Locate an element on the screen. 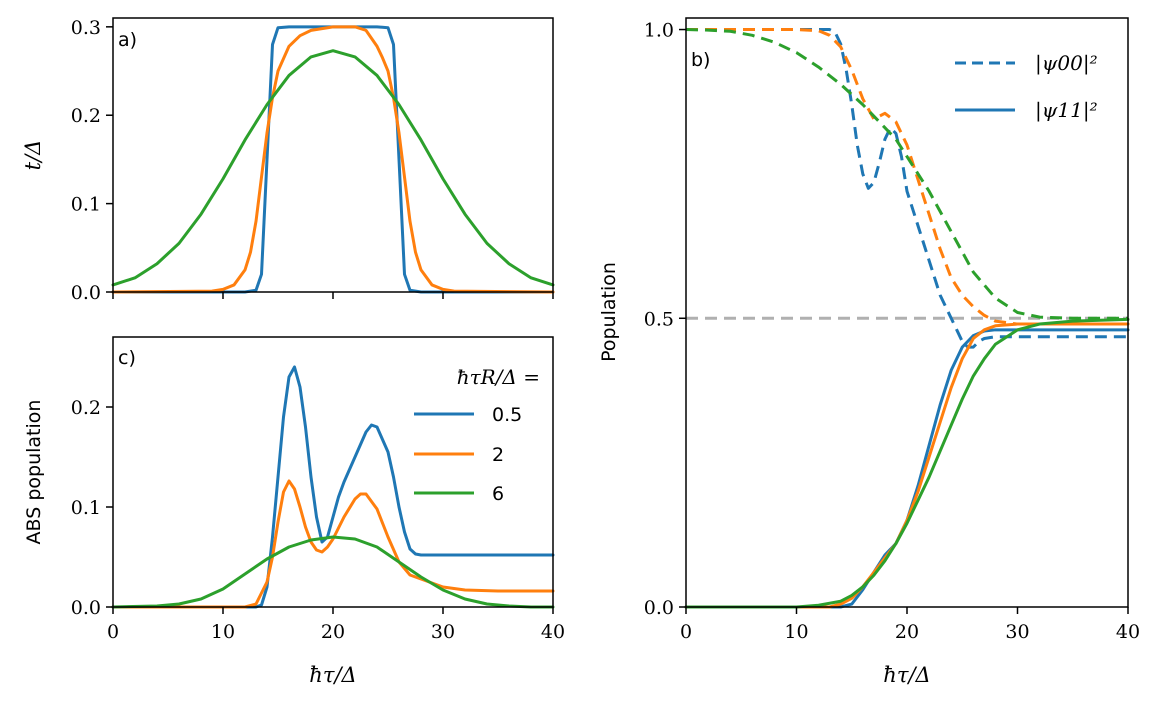  panel-c-ylabel: ABS population is located at coordinates (34, 472).